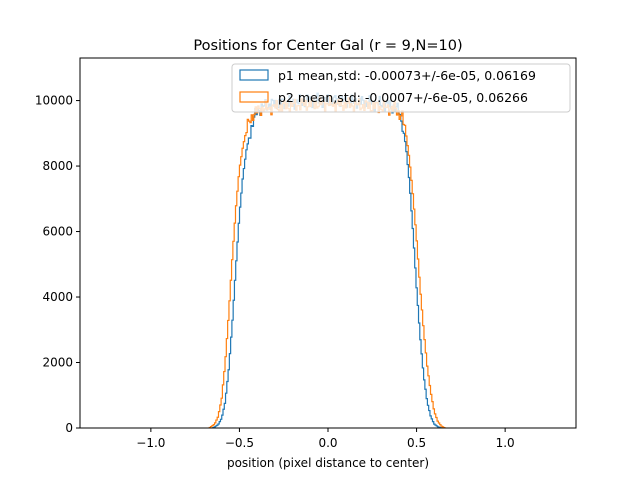 The height and width of the screenshot is (480, 640). What do you see at coordinates (57, 264) in the screenshot?
I see `y-axis-ticks: 0 2000 4000 6000 8000 10000` at bounding box center [57, 264].